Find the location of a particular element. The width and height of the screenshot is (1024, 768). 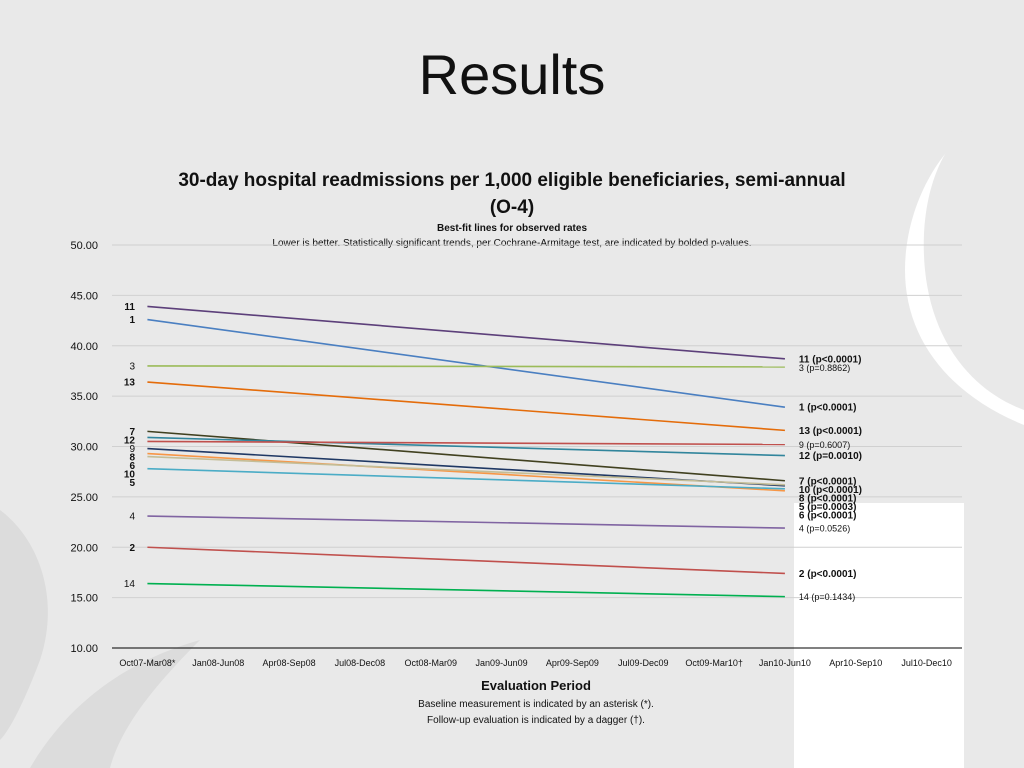

end-label-2: 2 (p<0.0001) is located at coordinates (828, 574).